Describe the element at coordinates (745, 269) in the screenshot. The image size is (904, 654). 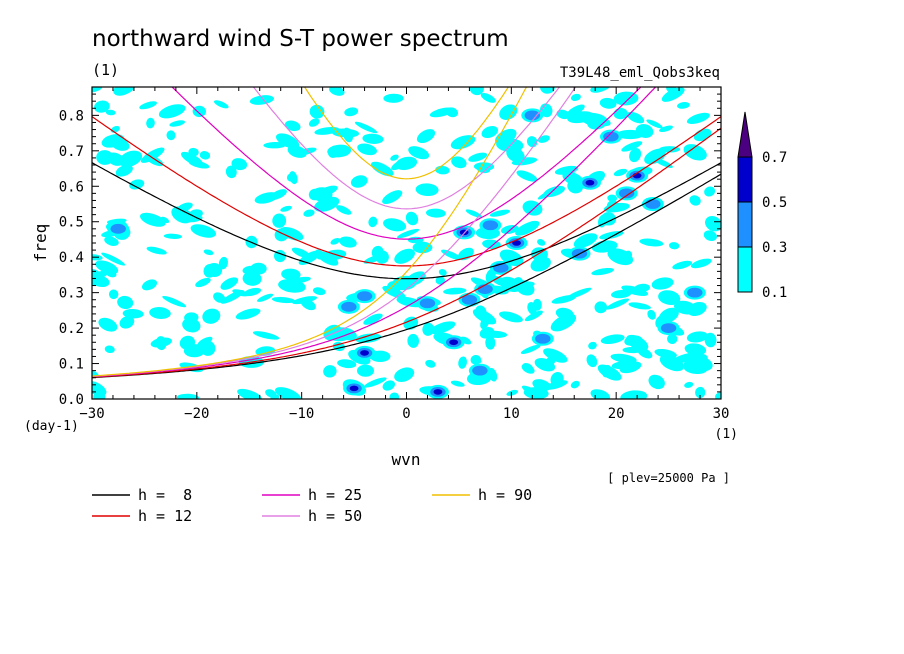
I see `colorbar-segment` at that location.